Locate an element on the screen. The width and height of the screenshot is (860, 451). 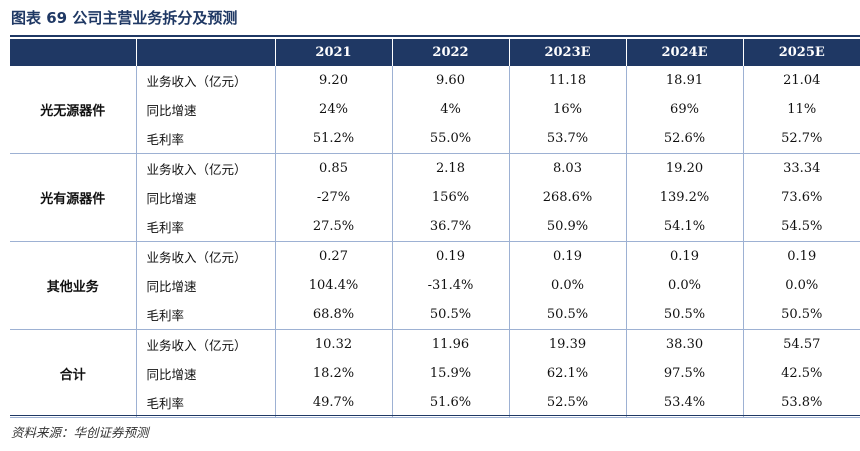
segment-name: 其他业务 is located at coordinates (73, 285).